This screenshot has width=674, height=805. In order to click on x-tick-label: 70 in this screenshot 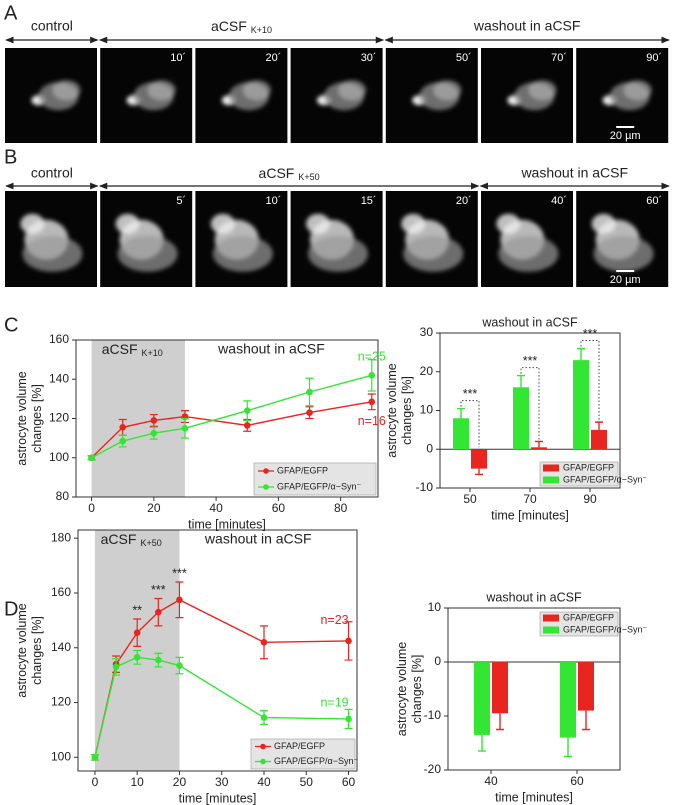, I will do `click(530, 499)`.